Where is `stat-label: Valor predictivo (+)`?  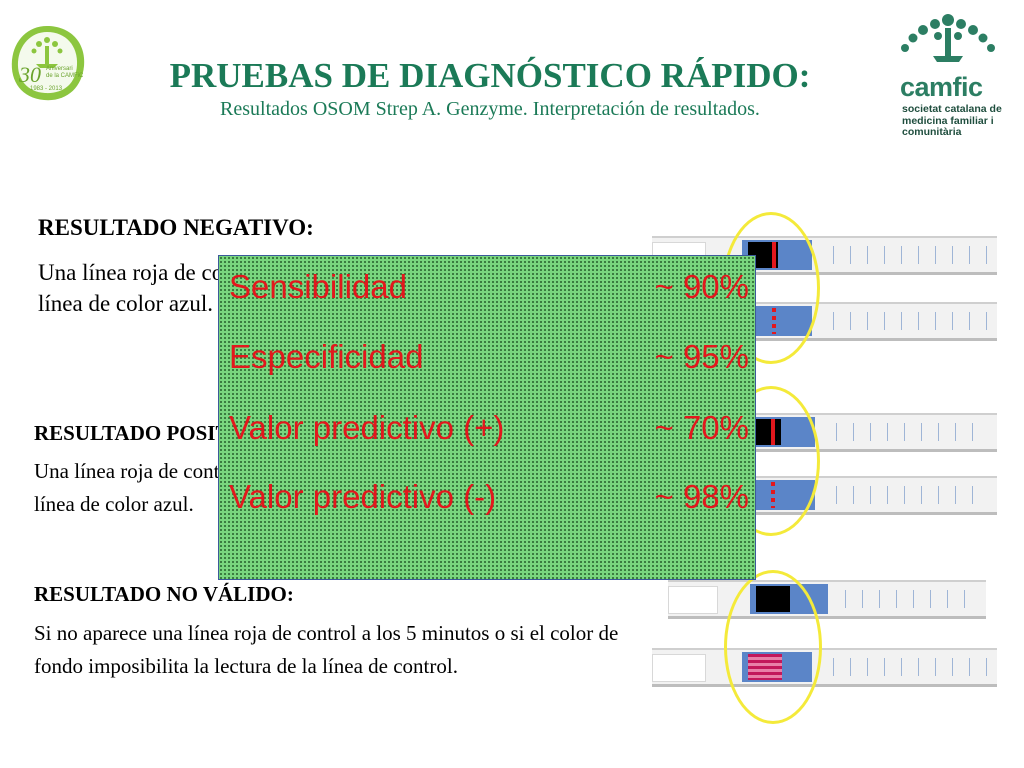 stat-label: Valor predictivo (+) is located at coordinates (367, 427).